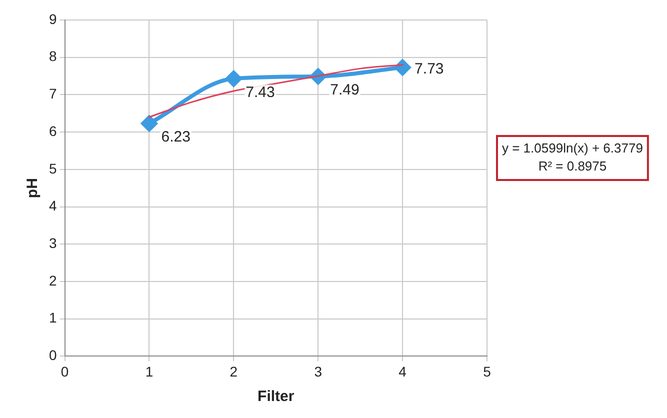  I want to click on x-tick-label: 2, so click(234, 371).